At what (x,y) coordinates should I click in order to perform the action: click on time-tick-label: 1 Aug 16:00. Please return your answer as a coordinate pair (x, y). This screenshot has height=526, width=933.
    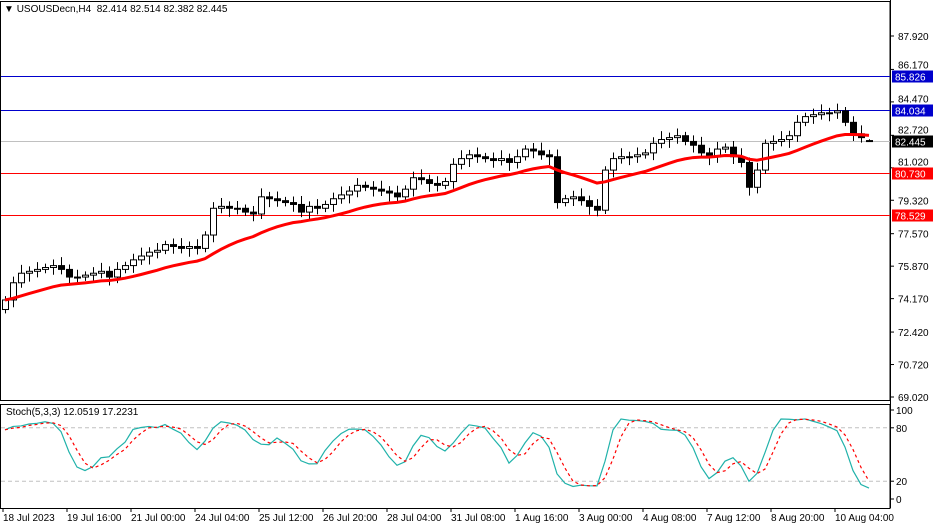
    Looking at the image, I should click on (542, 518).